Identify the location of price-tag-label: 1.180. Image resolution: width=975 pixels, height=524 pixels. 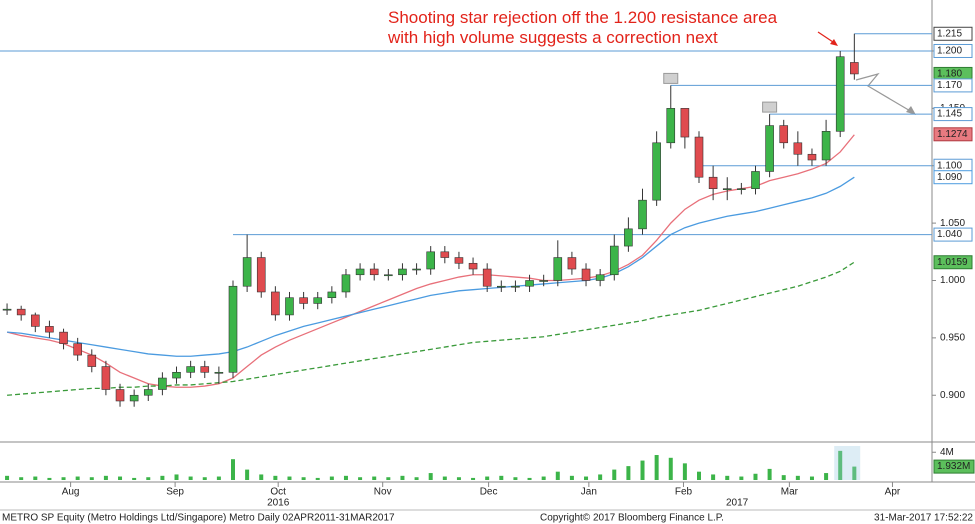
(949, 74).